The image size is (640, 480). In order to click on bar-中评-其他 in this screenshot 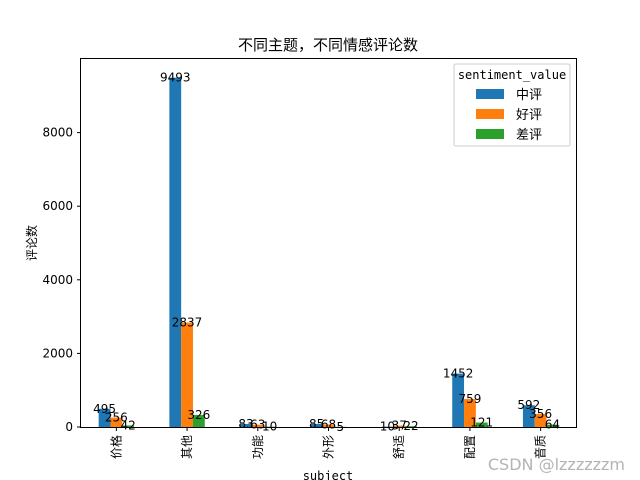, I will do `click(175, 252)`.